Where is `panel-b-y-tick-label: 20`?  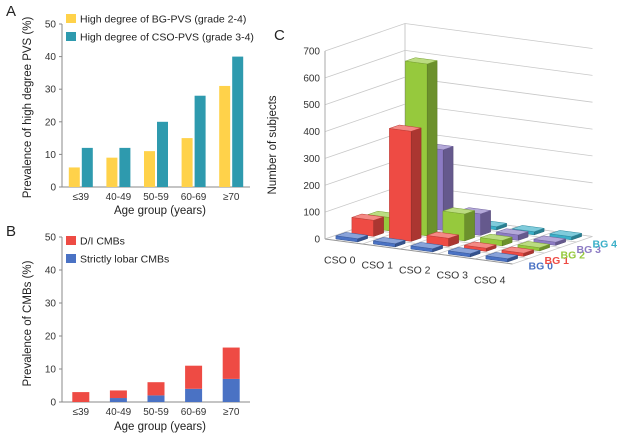 panel-b-y-tick-label: 20 is located at coordinates (51, 337).